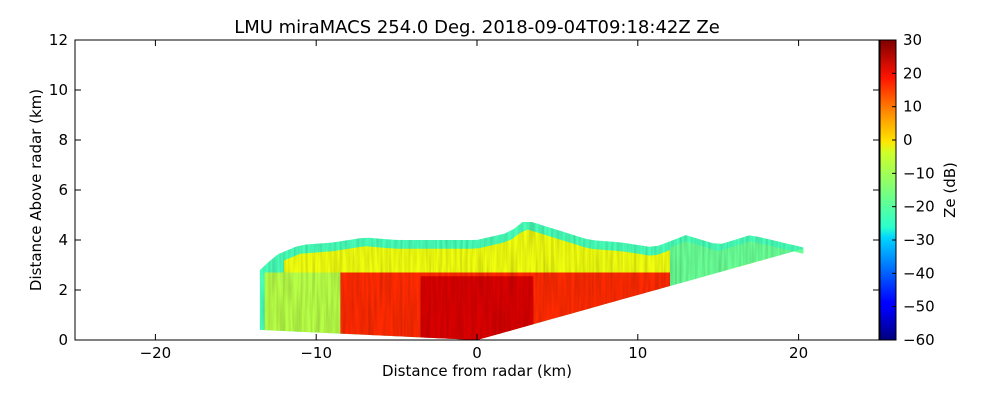 The width and height of the screenshot is (1000, 400). I want to click on x-tick-label: −20, so click(156, 353).